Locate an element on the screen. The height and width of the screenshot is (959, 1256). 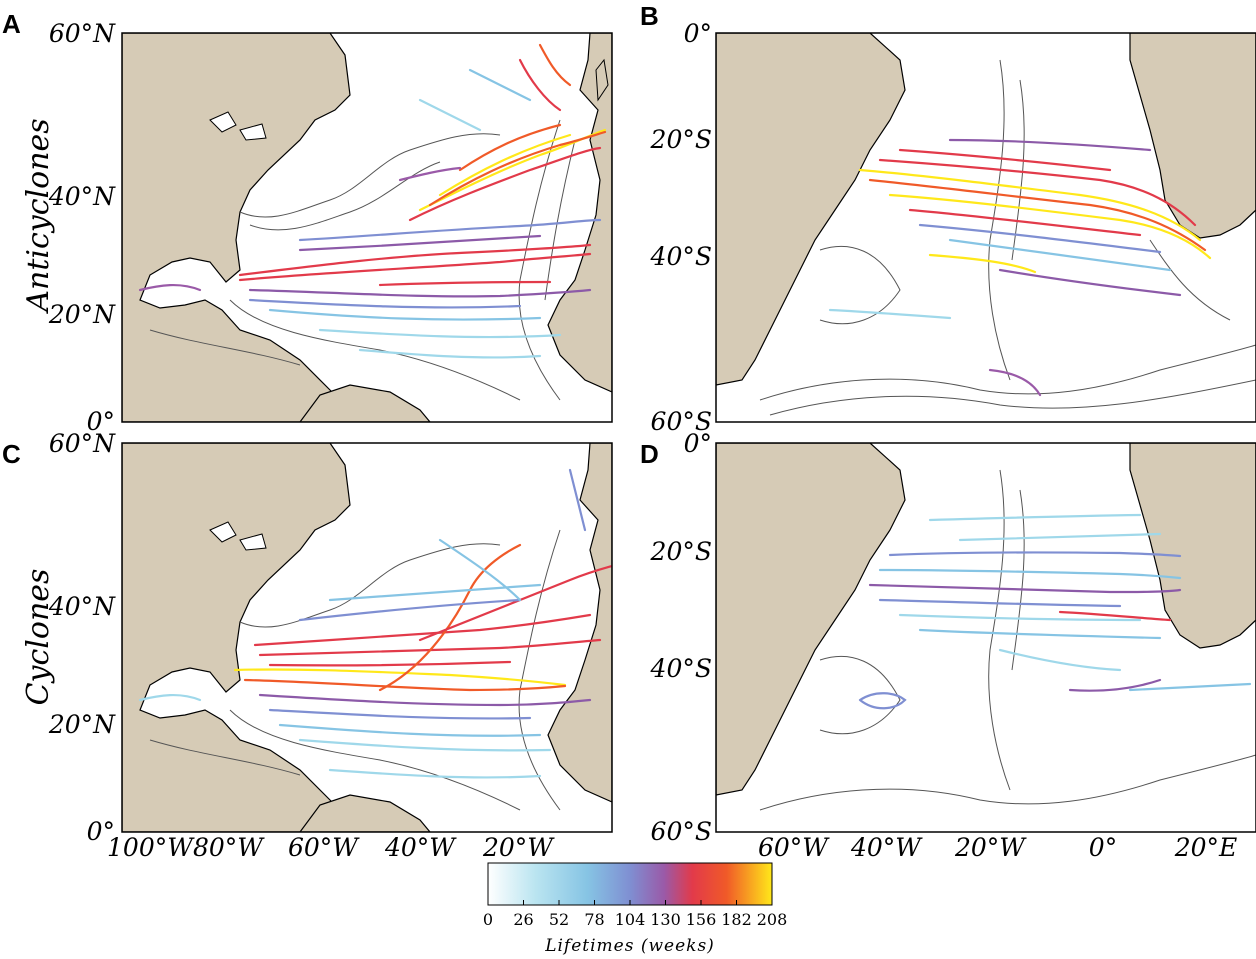
colorbar-tick-label: 130 is located at coordinates (665, 919).